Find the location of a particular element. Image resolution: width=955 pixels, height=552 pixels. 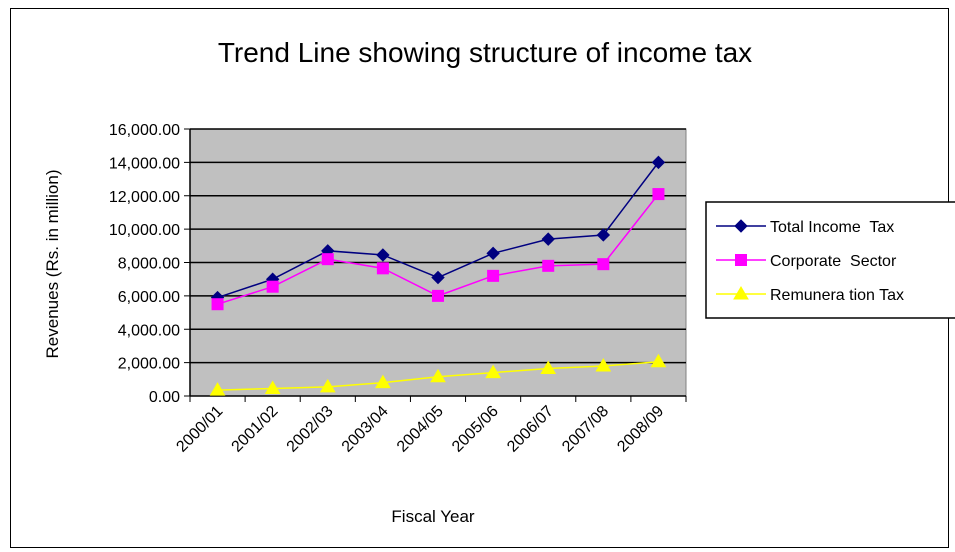

y-axis-label: Revenues (Rs. in million) is located at coordinates (52, 264).